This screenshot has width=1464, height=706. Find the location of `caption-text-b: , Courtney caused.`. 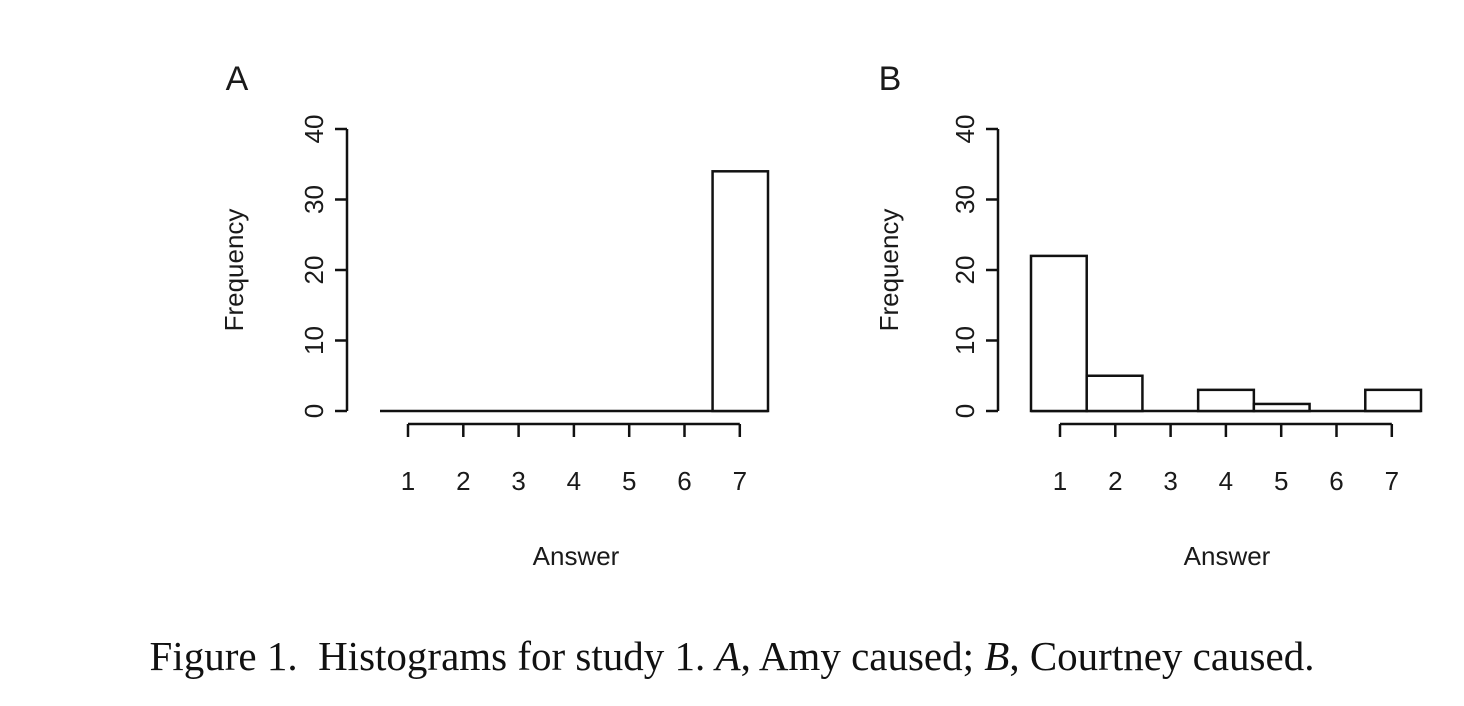

caption-text-b: , Courtney caused. is located at coordinates (1162, 656).